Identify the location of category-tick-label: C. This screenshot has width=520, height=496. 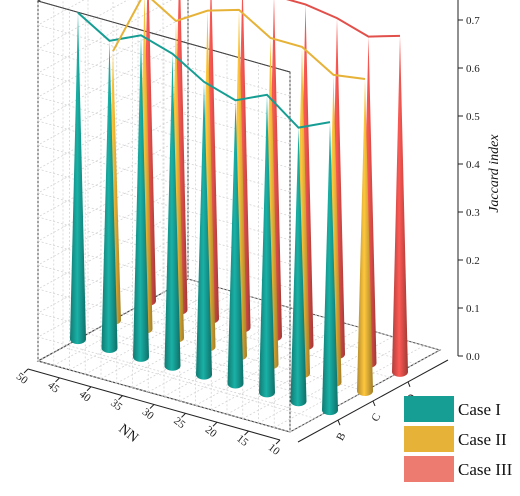
(376, 418).